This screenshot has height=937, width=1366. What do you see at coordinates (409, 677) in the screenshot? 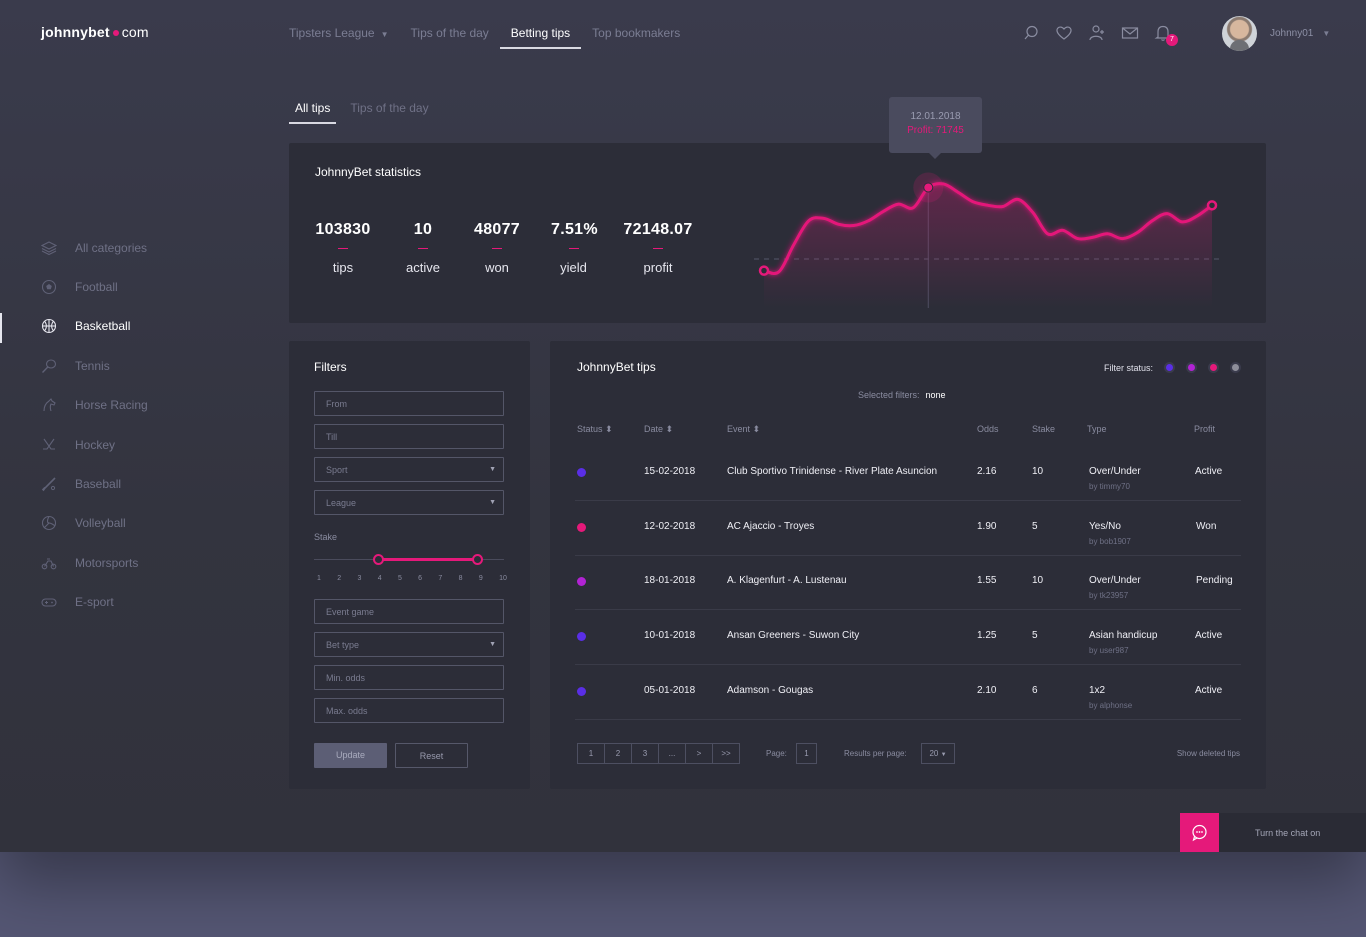
I see `min-odds-input: Min. odds` at bounding box center [409, 677].